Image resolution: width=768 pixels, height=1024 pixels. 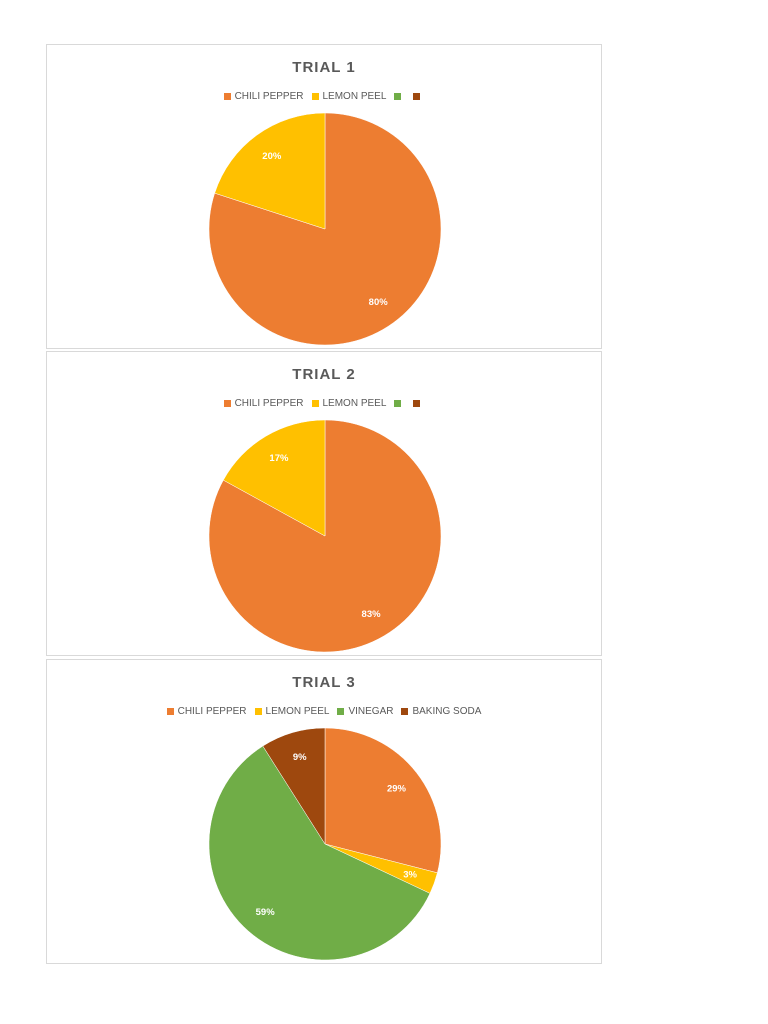 I want to click on data-label: 29%, so click(x=397, y=789).